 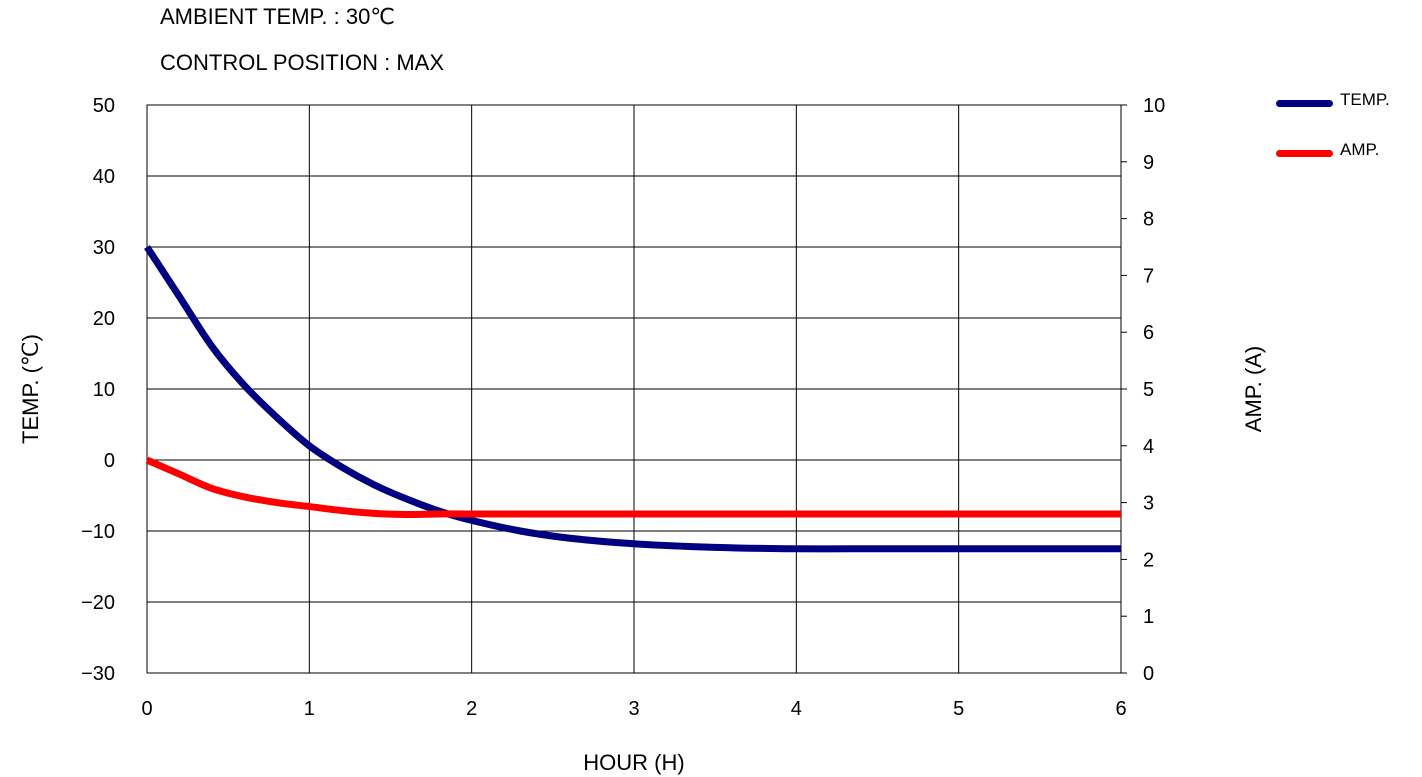 What do you see at coordinates (146, 709) in the screenshot?
I see `x-tick-label: 0` at bounding box center [146, 709].